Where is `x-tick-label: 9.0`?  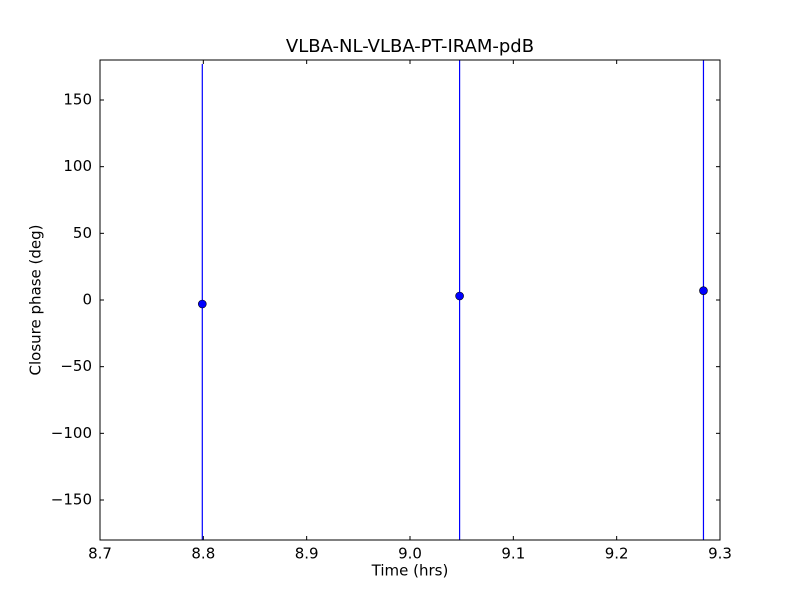 x-tick-label: 9.0 is located at coordinates (410, 554).